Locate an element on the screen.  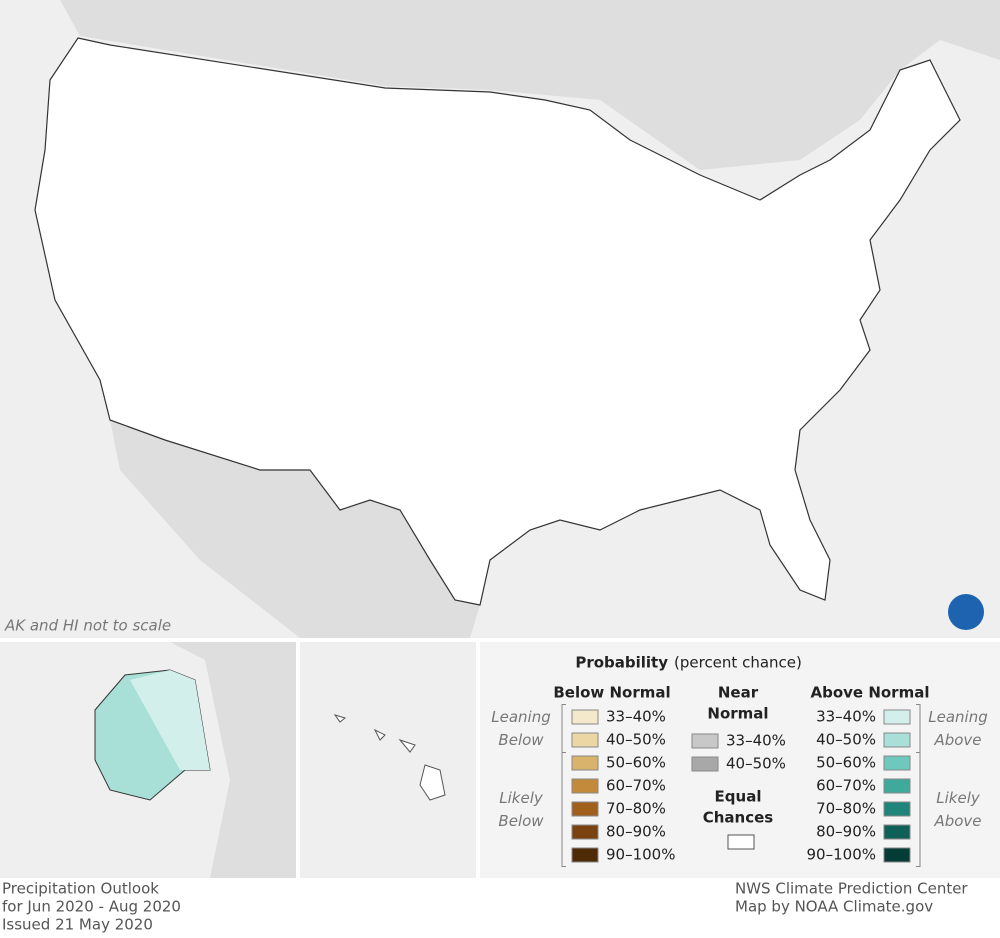
leaning-label: Below is located at coordinates (521, 740).